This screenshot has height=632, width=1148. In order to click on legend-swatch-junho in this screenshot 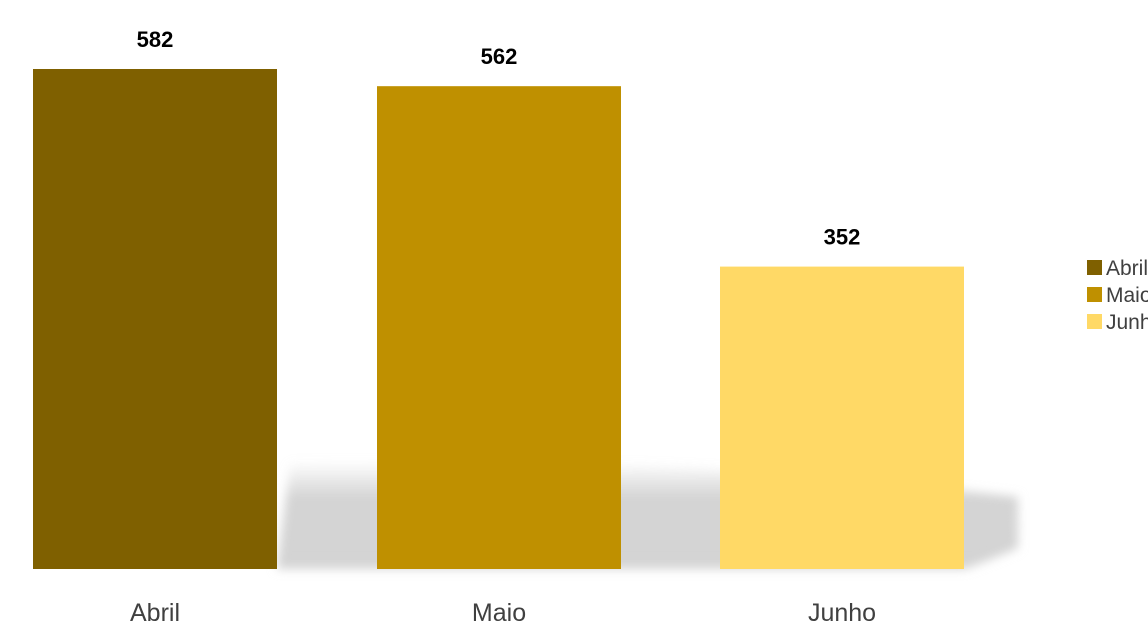, I will do `click(1094, 321)`.